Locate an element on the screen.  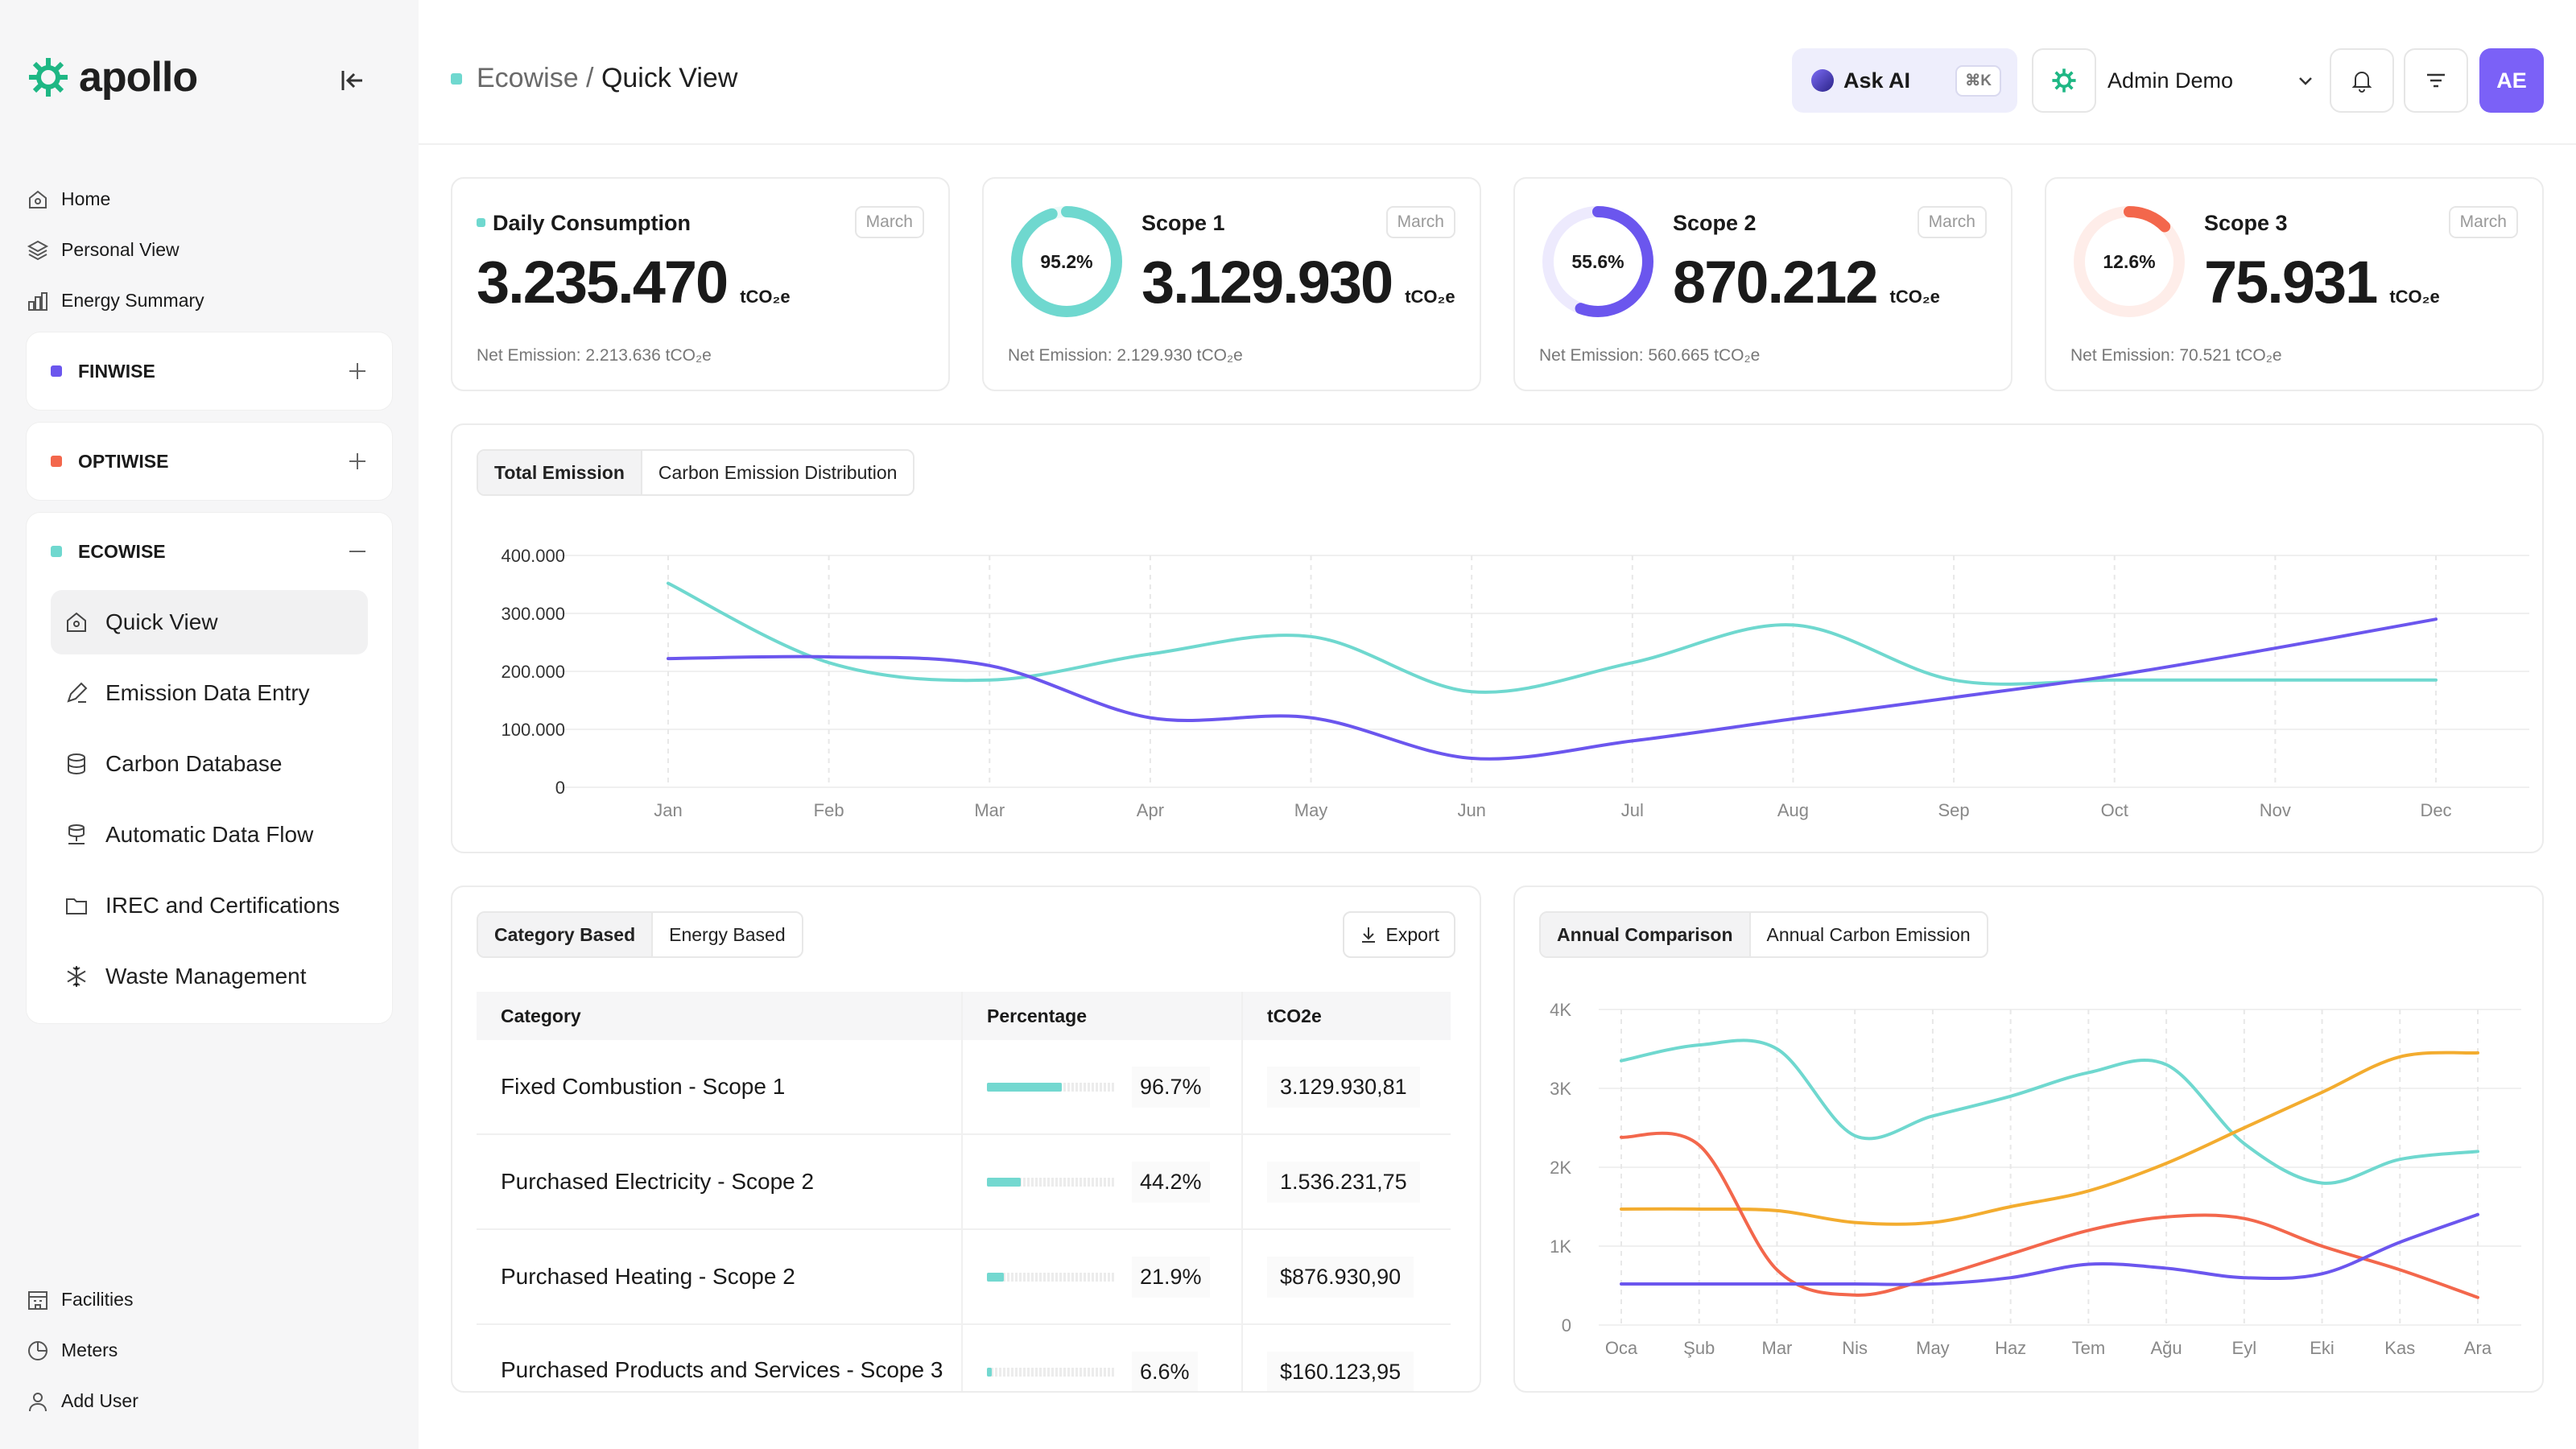
y-tick-label: 400.000 is located at coordinates (533, 556).